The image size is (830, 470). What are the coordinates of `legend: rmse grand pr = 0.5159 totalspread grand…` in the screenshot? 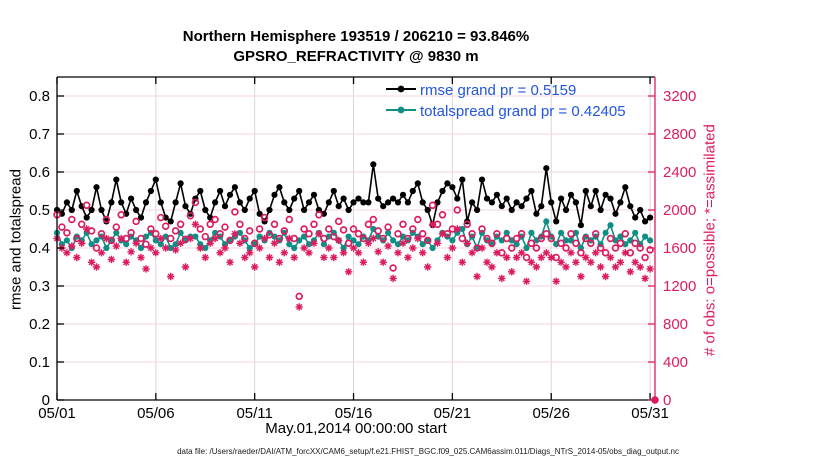 It's located at (506, 101).